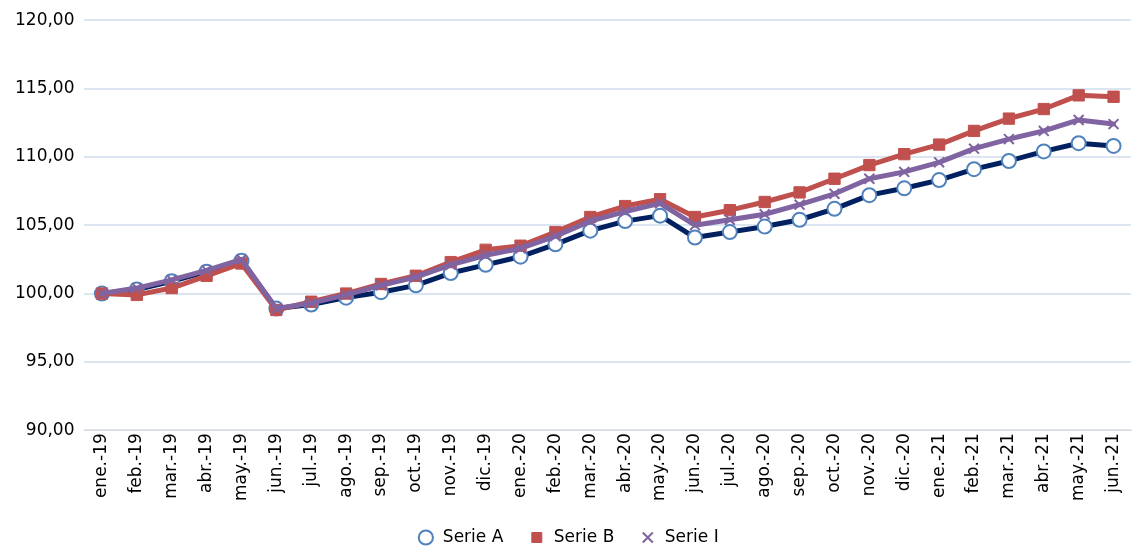  What do you see at coordinates (1077, 467) in the screenshot?
I see `x-tick-label: may.-21` at bounding box center [1077, 467].